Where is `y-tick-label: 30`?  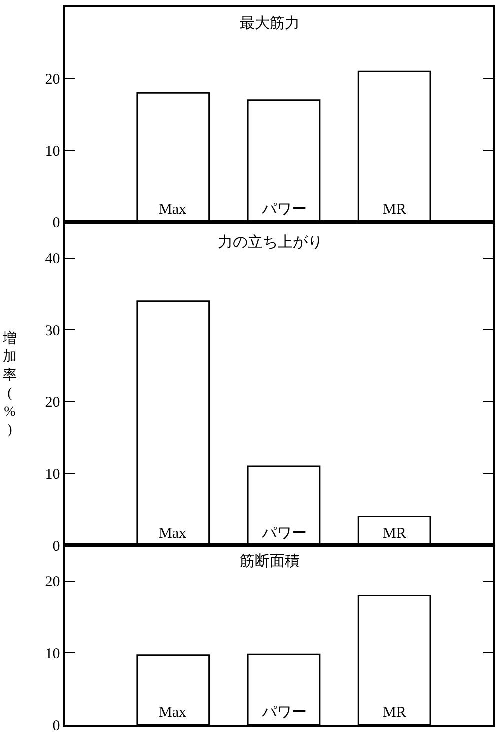
y-tick-label: 30 is located at coordinates (52, 331).